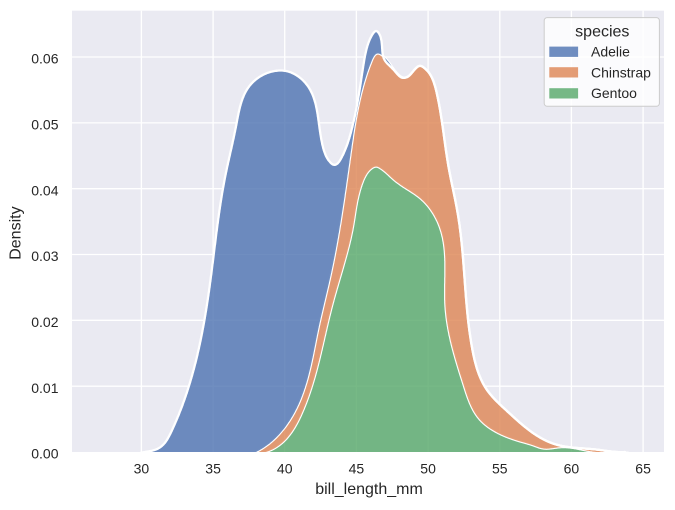 The width and height of the screenshot is (675, 510). What do you see at coordinates (44, 125) in the screenshot?
I see `svg-text: 0.05` at bounding box center [44, 125].